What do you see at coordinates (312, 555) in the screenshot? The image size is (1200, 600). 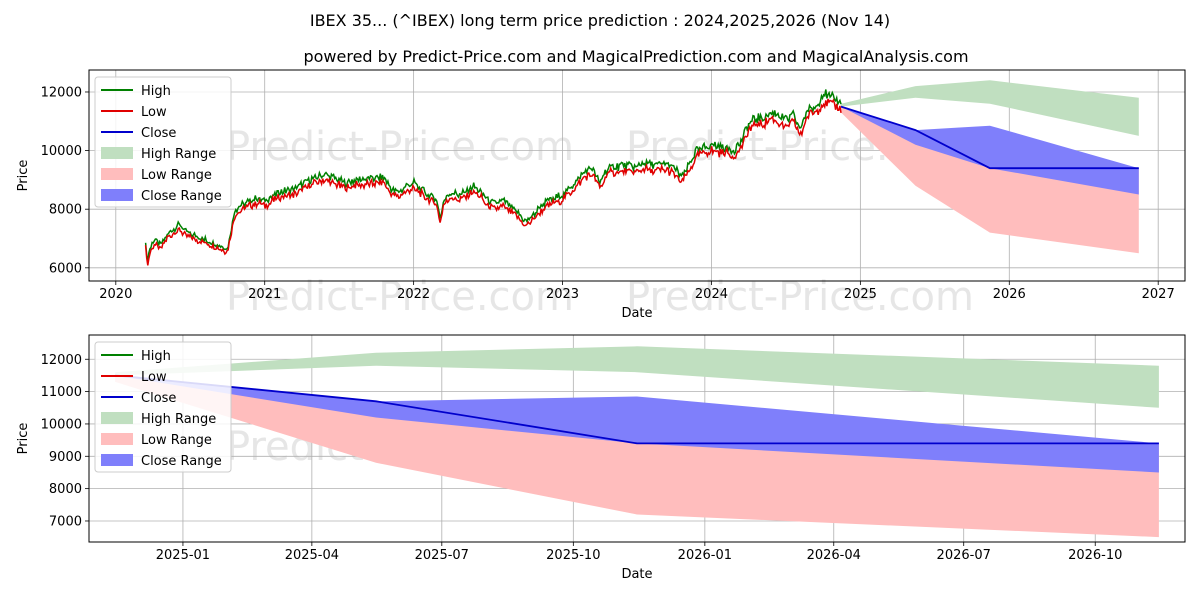 I see `x-tick-label: 2025-04` at bounding box center [312, 555].